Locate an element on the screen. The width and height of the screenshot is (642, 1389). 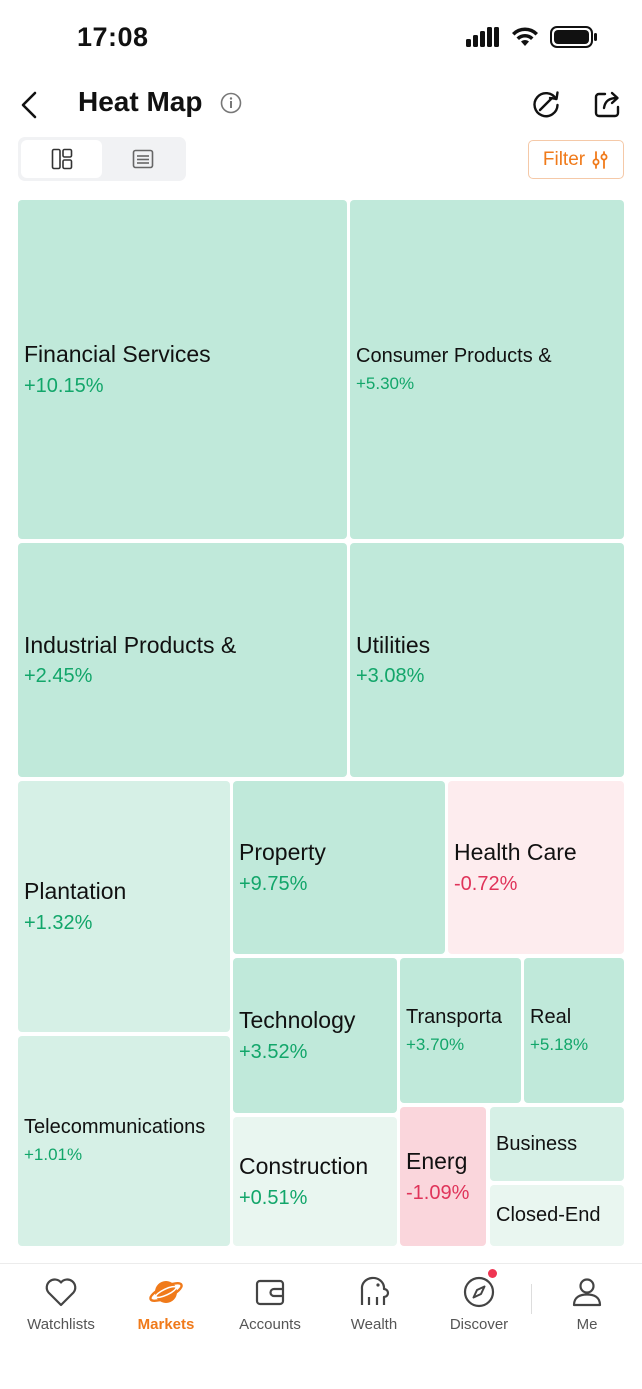
tile-change: +1.32% is located at coordinates (58, 922).